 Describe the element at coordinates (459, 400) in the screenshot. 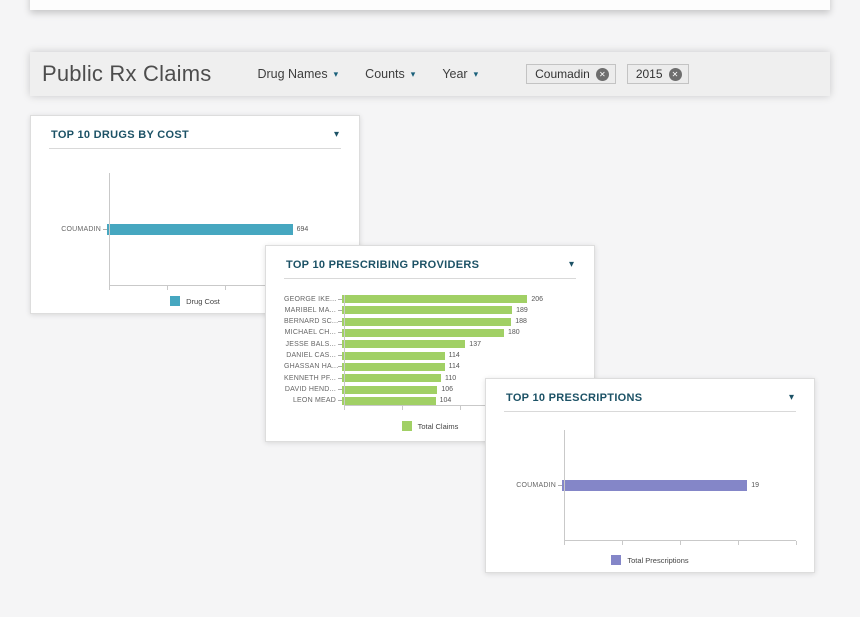

I see `bar-track: 104` at that location.